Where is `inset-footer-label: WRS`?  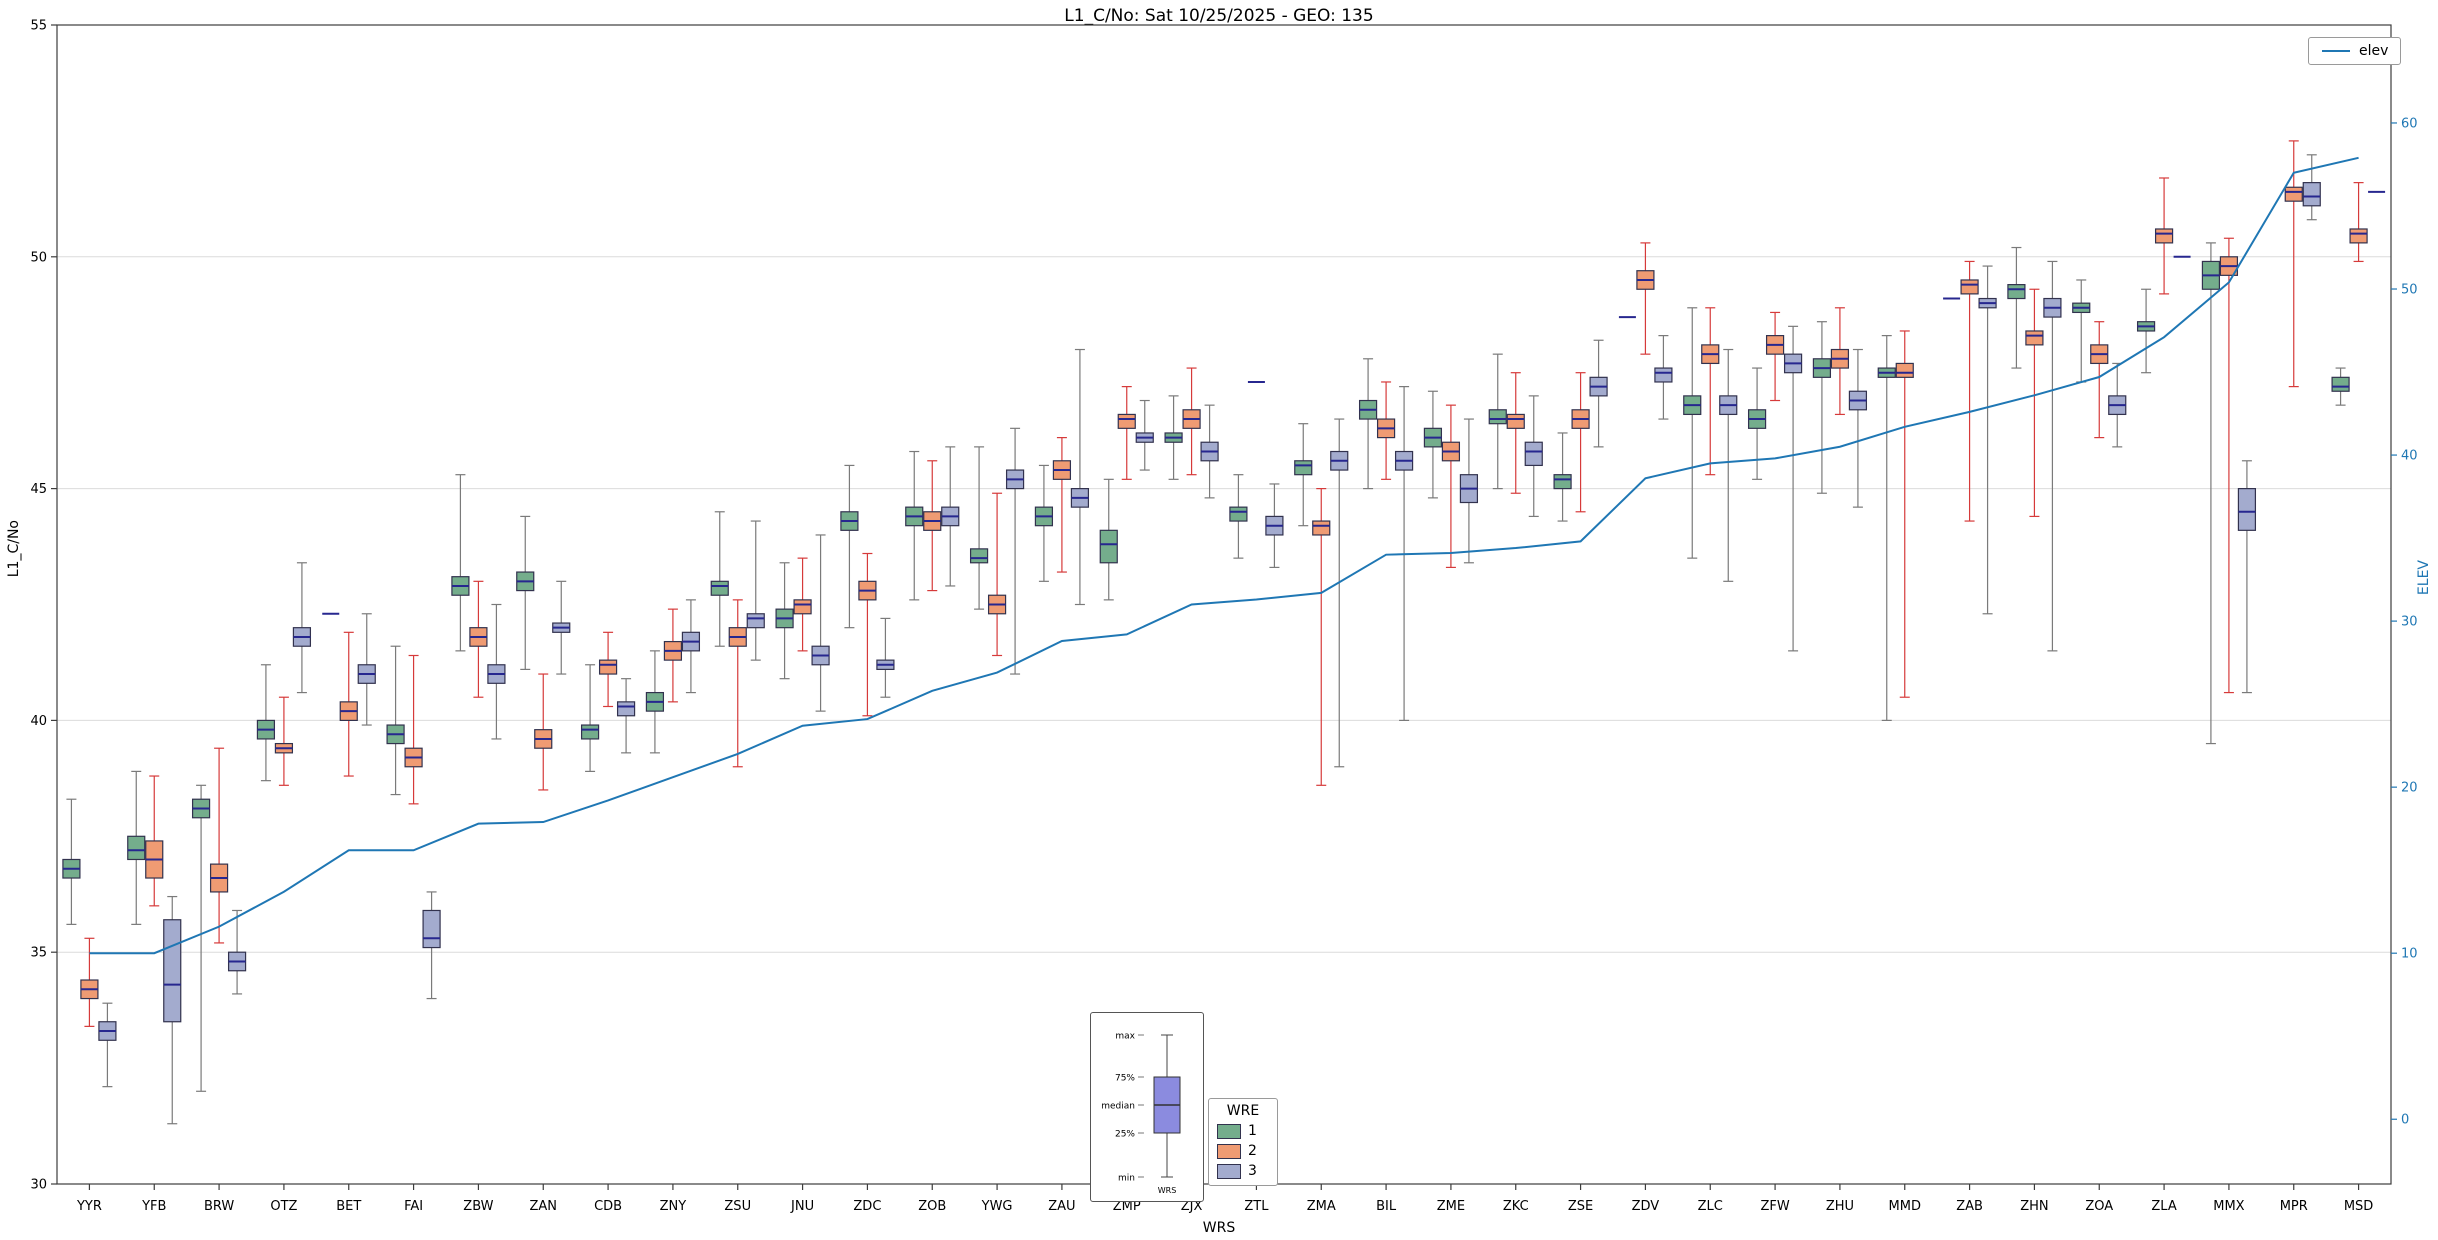
inset-footer-label: WRS is located at coordinates (1167, 1190).